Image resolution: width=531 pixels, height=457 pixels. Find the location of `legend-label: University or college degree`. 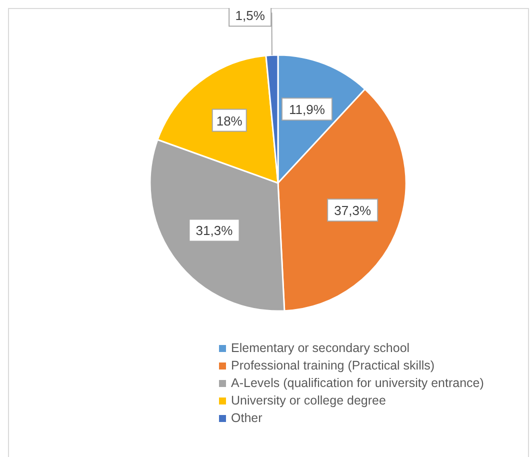

legend-label: University or college degree is located at coordinates (308, 401).